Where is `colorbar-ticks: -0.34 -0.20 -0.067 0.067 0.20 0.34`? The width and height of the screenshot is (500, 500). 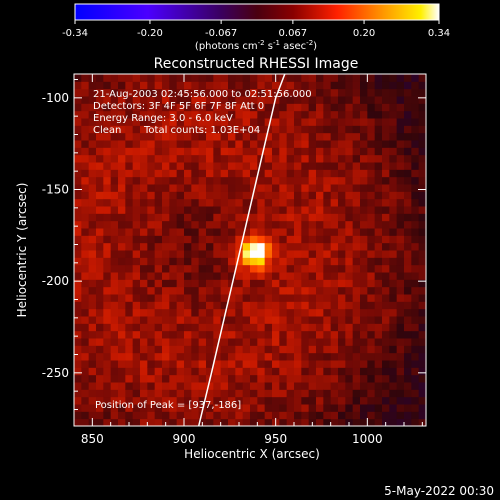 colorbar-ticks: -0.34 -0.20 -0.067 0.067 0.20 0.34 is located at coordinates (256, 29).